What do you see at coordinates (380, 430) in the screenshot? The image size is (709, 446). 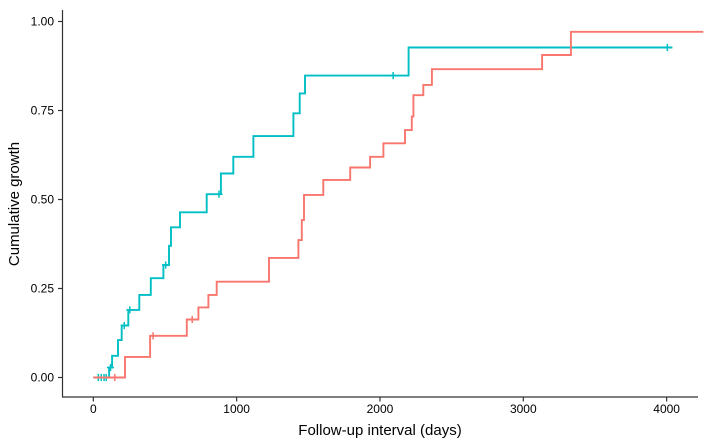 I see `x-axis-title: Follow-up interval (days)` at bounding box center [380, 430].